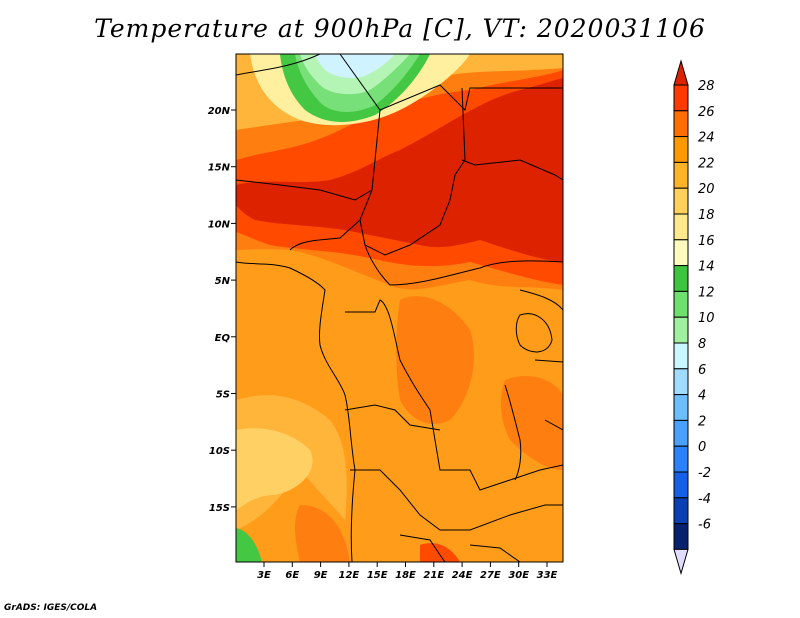 The width and height of the screenshot is (800, 618). What do you see at coordinates (702, 421) in the screenshot?
I see `colorbar-label: 2` at bounding box center [702, 421].